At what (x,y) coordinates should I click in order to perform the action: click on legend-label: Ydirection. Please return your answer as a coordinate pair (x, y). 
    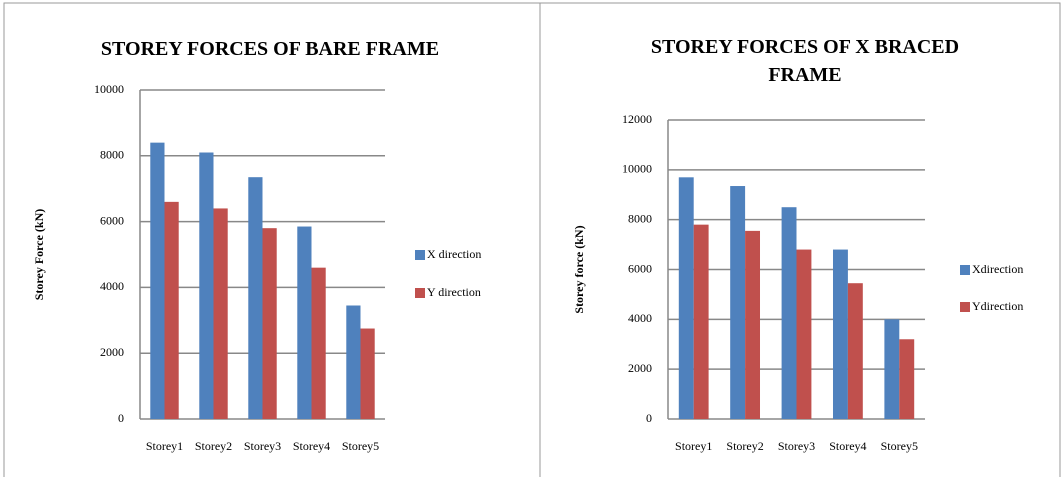
    Looking at the image, I should click on (997, 306).